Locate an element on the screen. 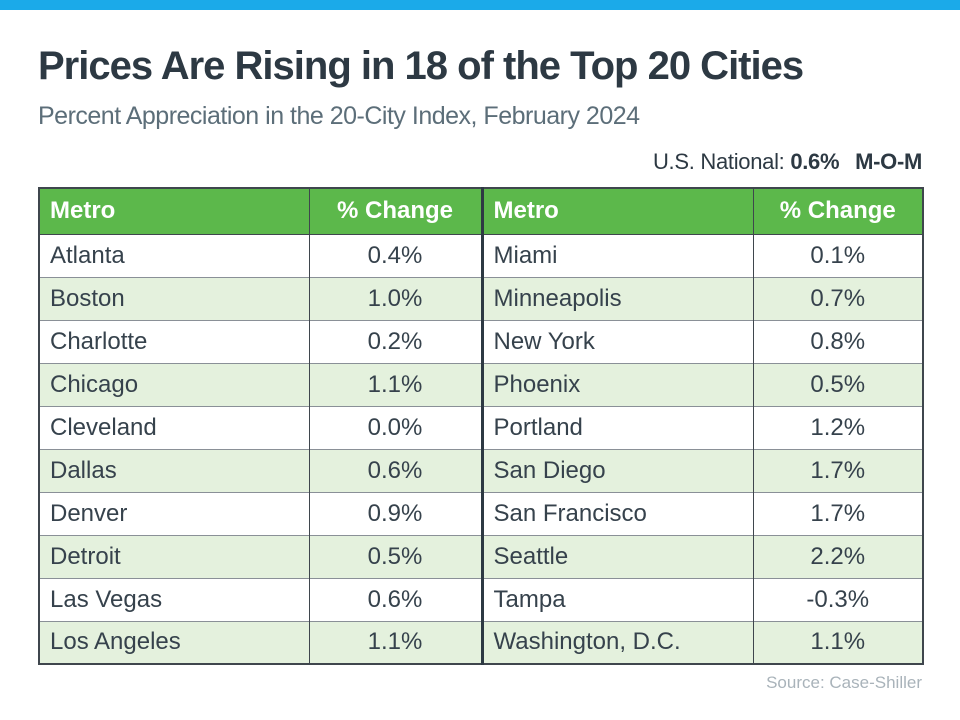  metro-cell: Detroit is located at coordinates (174, 556).